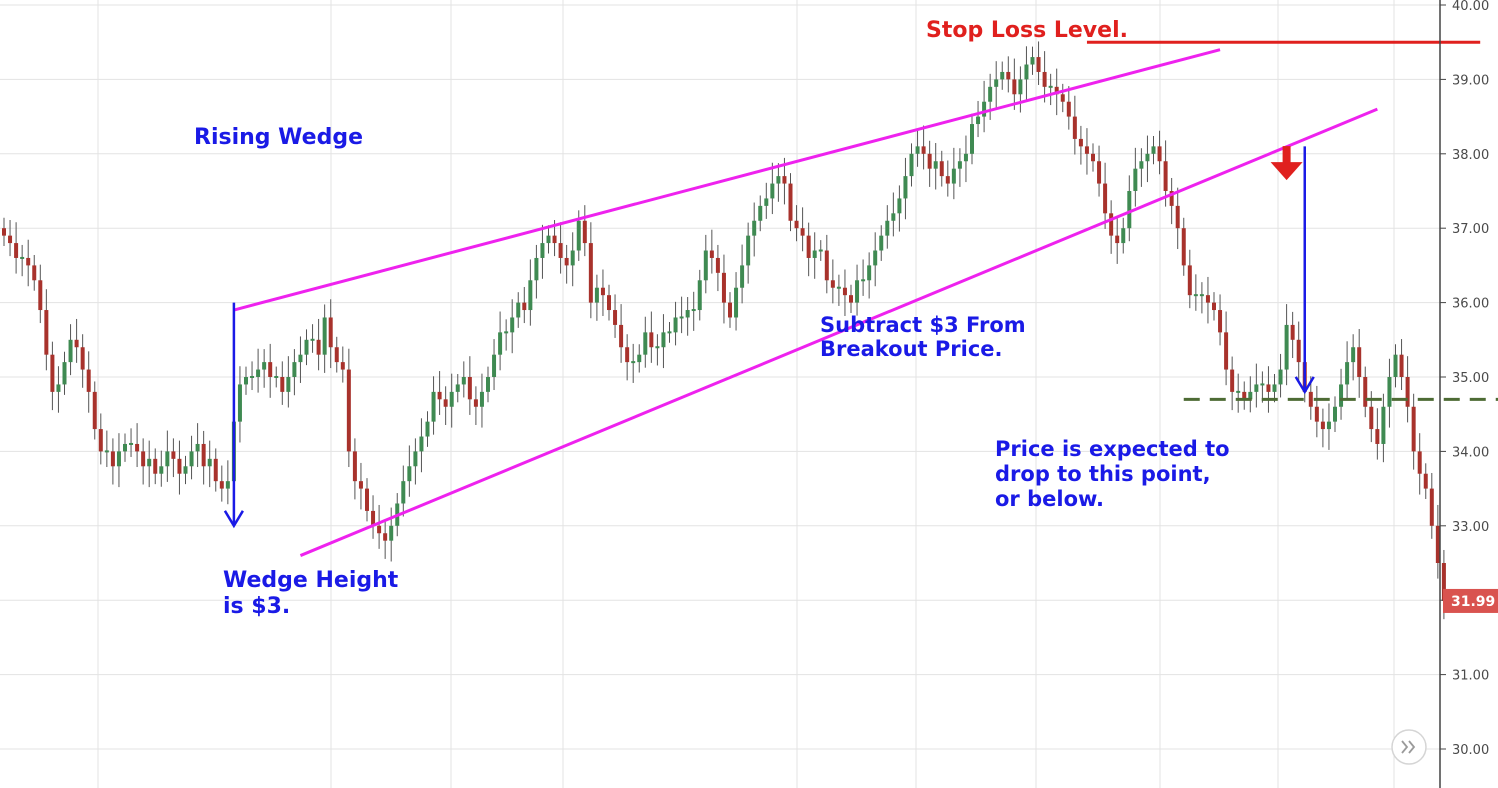 The image size is (1498, 788). I want to click on scroll-button-circle, so click(1409, 747).